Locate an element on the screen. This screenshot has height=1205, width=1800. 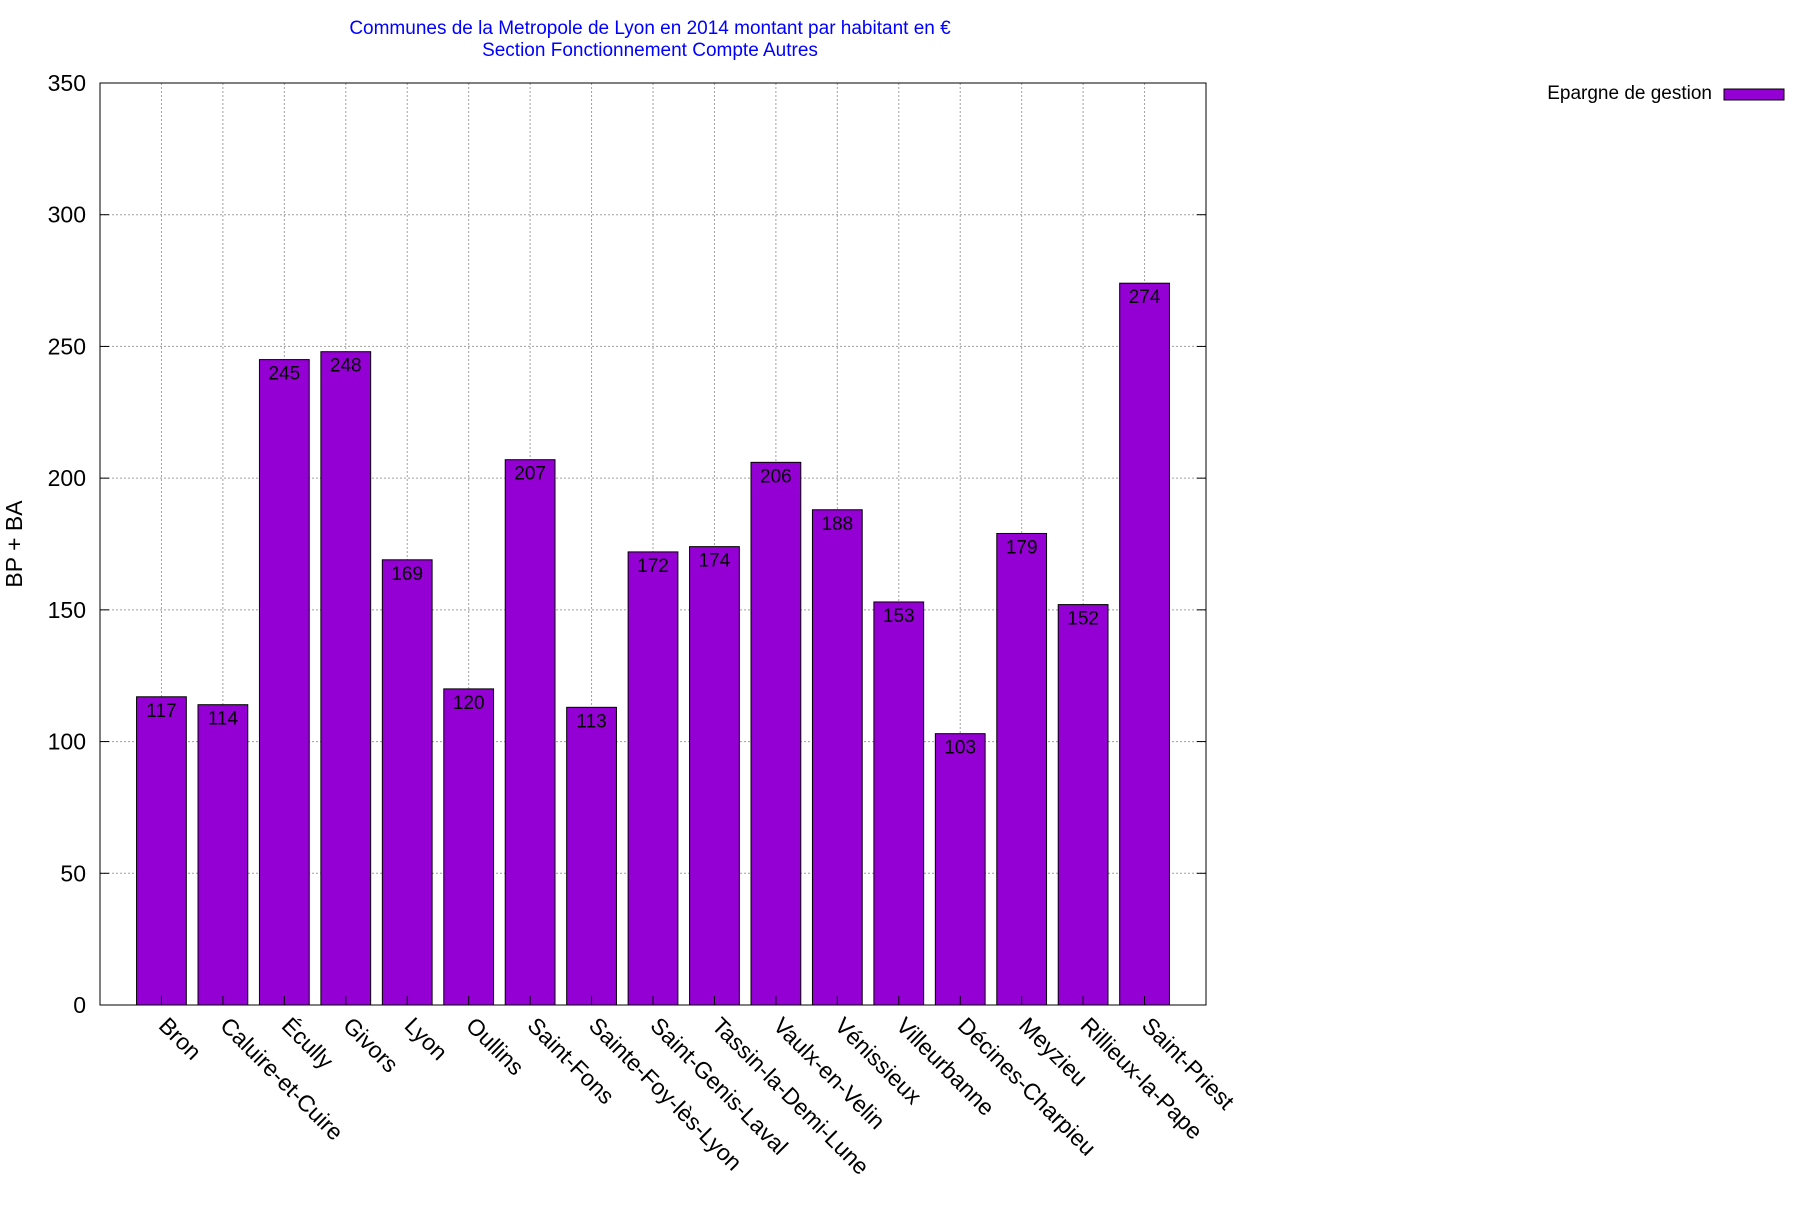
bar-value-label: 153 is located at coordinates (899, 616).